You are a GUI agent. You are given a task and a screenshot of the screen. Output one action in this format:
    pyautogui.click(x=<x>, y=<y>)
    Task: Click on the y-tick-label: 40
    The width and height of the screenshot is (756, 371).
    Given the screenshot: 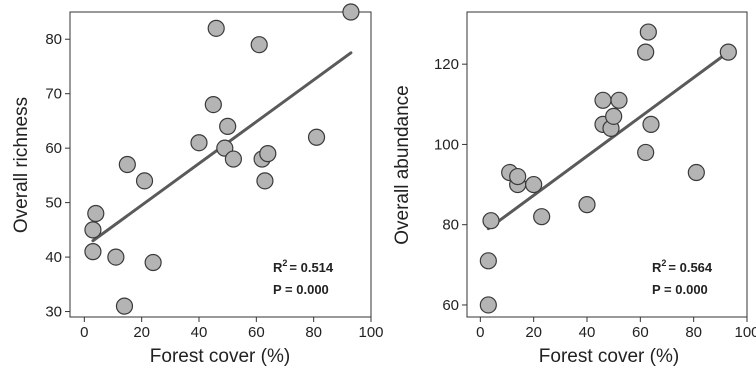 What is the action you would take?
    pyautogui.click(x=53, y=257)
    